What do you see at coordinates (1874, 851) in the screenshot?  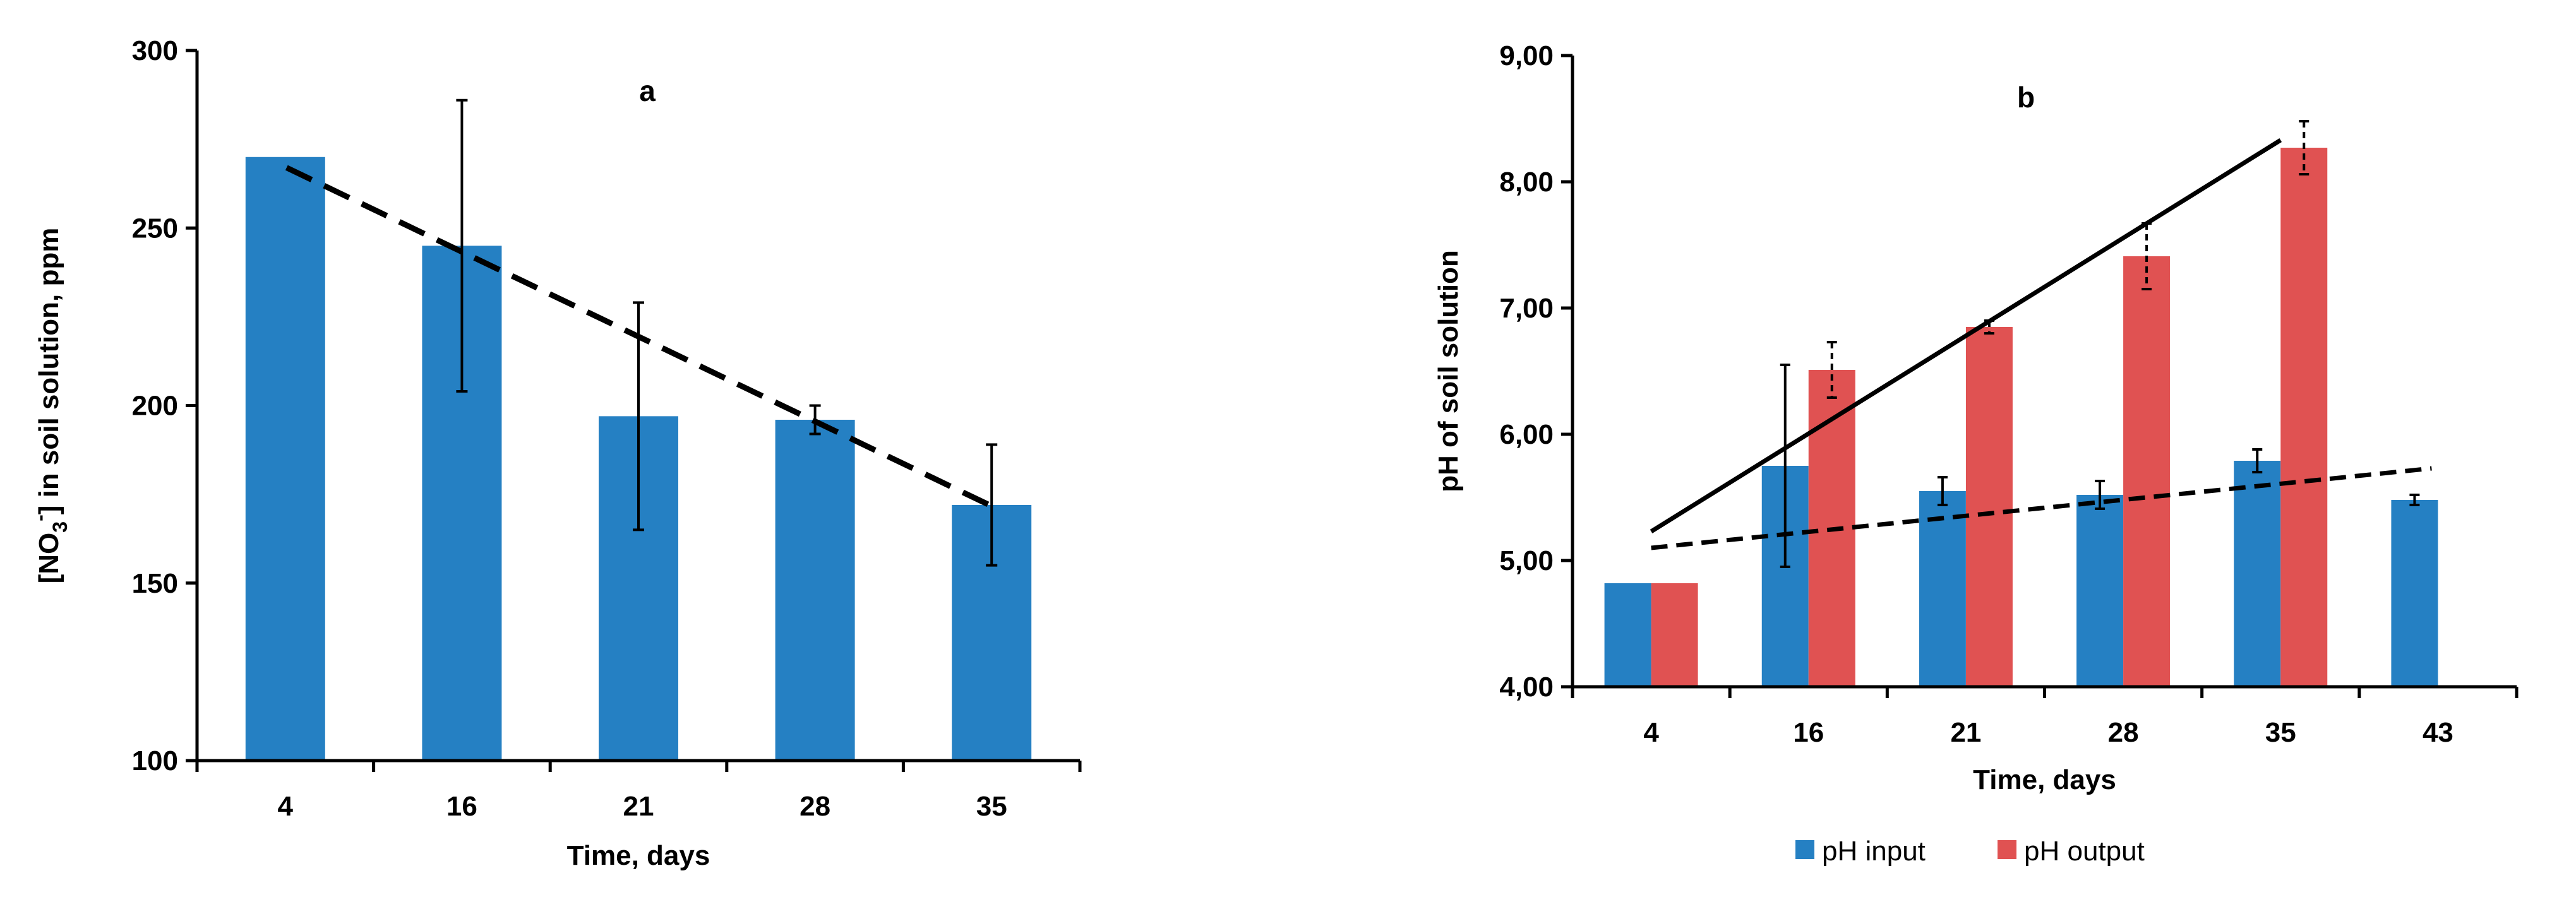 I see `legend-label: pH input` at bounding box center [1874, 851].